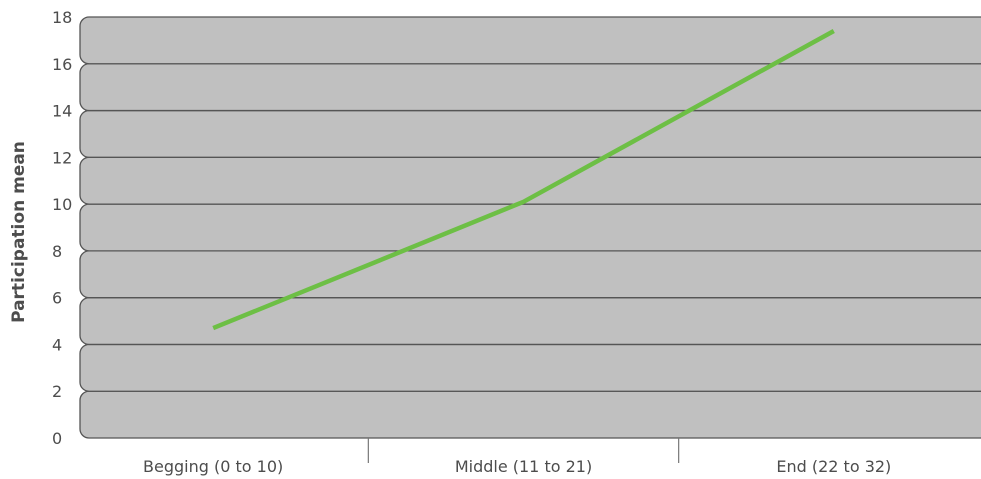 The width and height of the screenshot is (981, 479). What do you see at coordinates (57, 344) in the screenshot?
I see `y-tick-label: 4` at bounding box center [57, 344].